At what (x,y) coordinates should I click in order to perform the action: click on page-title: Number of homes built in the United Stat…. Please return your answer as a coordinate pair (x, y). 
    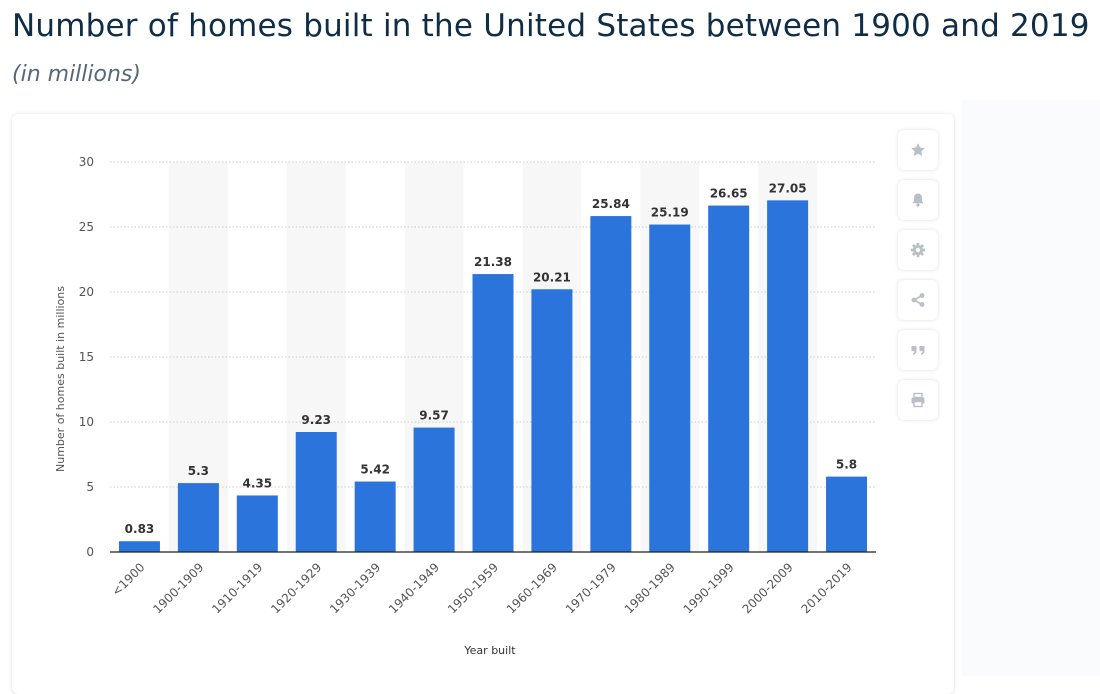
    Looking at the image, I should click on (551, 26).